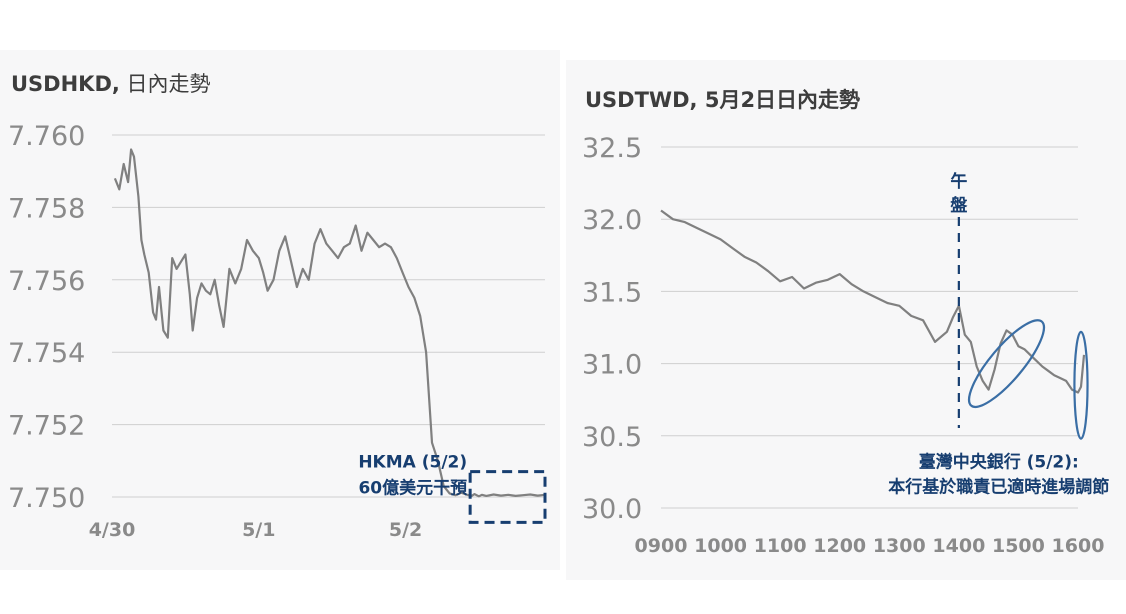 The width and height of the screenshot is (1126, 614). What do you see at coordinates (412, 463) in the screenshot?
I see `hkma-annotation-text: HKMA (5/2)` at bounding box center [412, 463].